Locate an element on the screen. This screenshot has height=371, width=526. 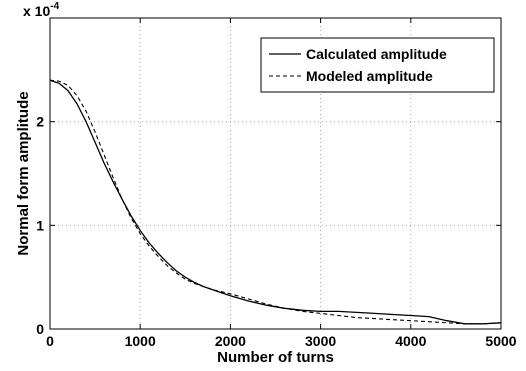
y-tick-label: 0 is located at coordinates (40, 329).